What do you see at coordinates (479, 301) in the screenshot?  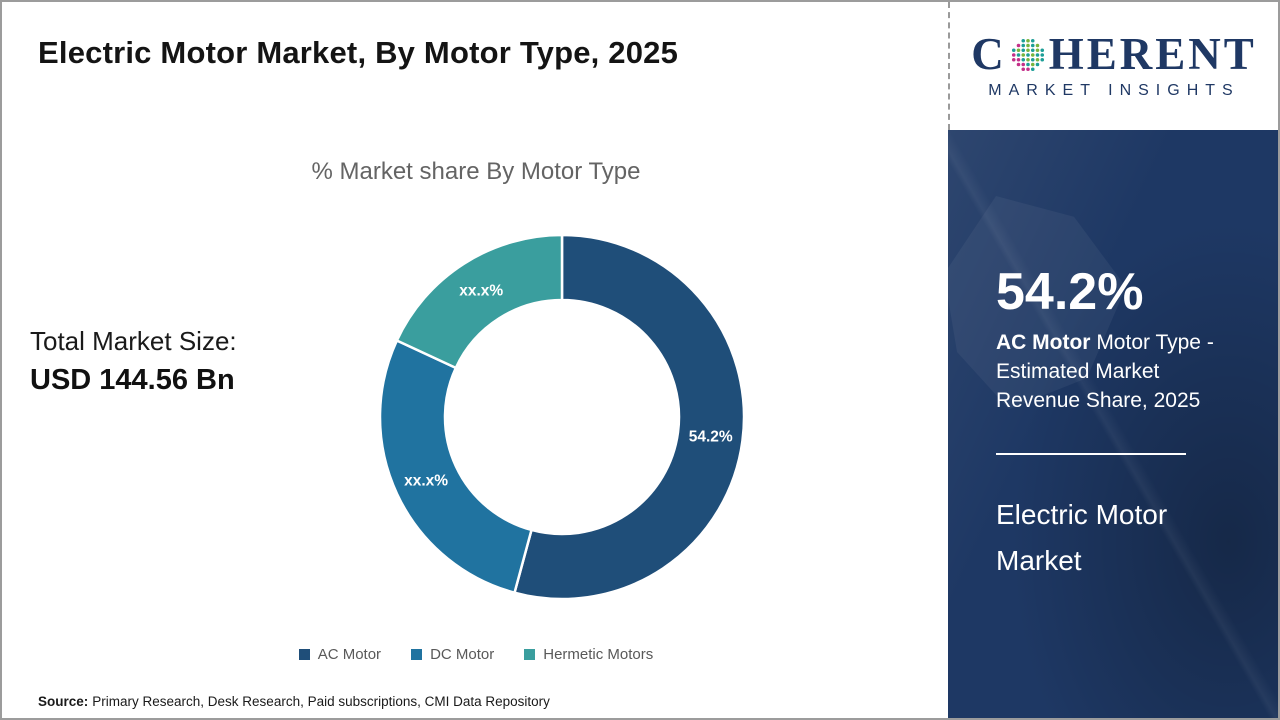 I see `donut-segment-hermetic-motors` at bounding box center [479, 301].